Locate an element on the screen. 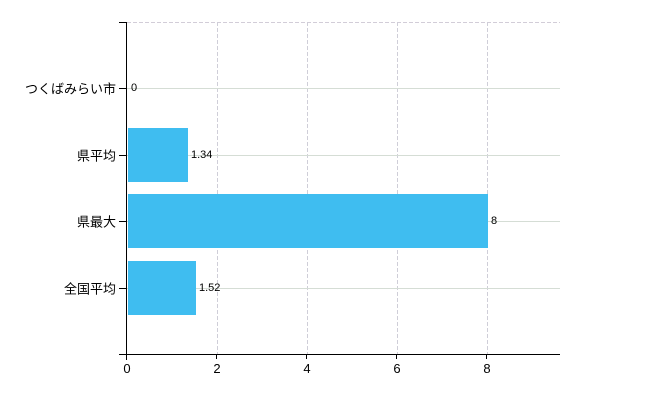  x-tick-label: 4 is located at coordinates (307, 368).